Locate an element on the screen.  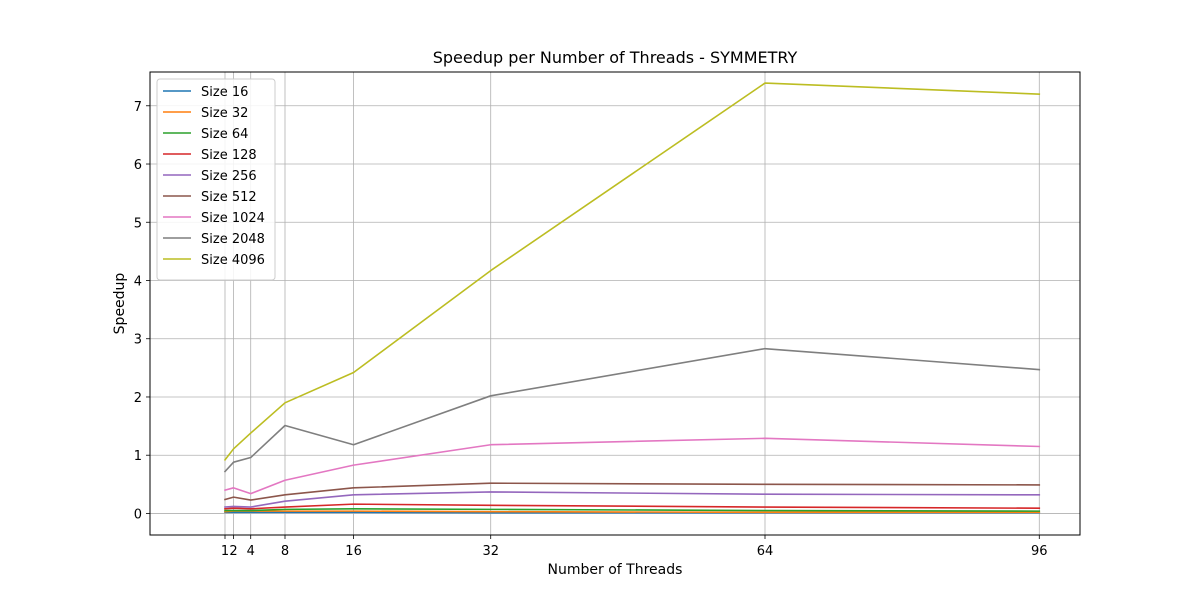
x-tick-label: 32 is located at coordinates (490, 551).